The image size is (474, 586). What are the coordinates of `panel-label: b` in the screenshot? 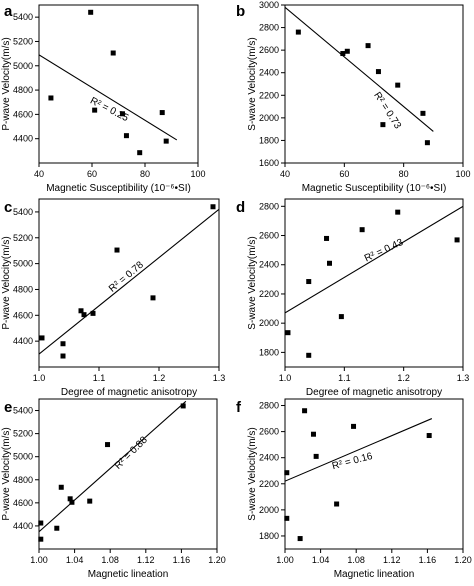 It's located at (240, 11).